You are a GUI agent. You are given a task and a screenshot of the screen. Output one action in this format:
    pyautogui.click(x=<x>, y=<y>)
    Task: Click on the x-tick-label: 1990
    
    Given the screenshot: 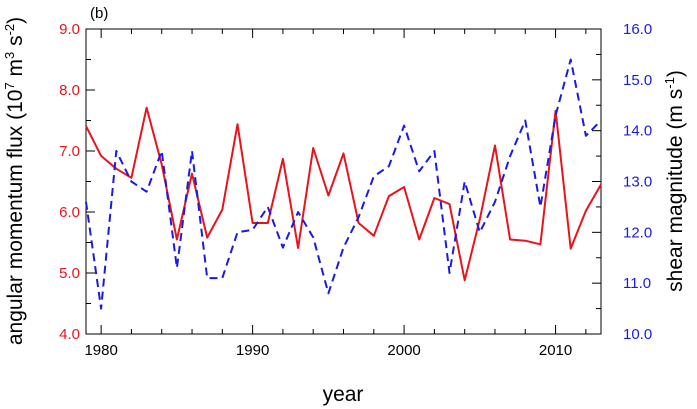 What is the action you would take?
    pyautogui.click(x=252, y=350)
    